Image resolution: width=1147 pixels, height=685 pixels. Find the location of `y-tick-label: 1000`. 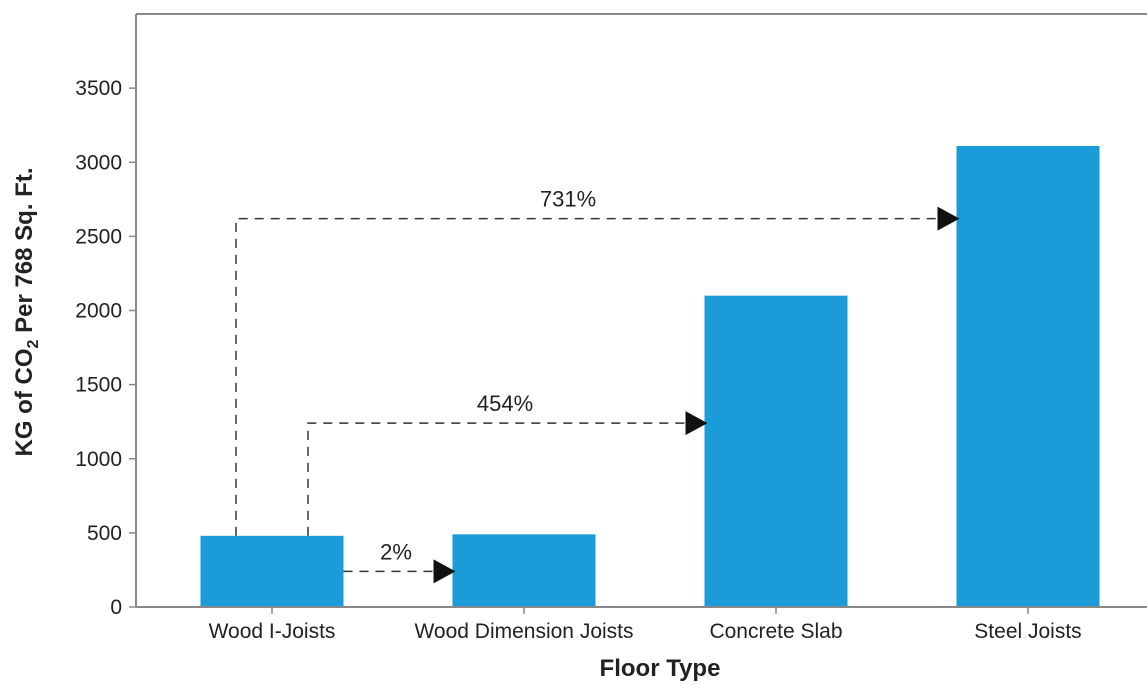

y-tick-label: 1000 is located at coordinates (98, 459).